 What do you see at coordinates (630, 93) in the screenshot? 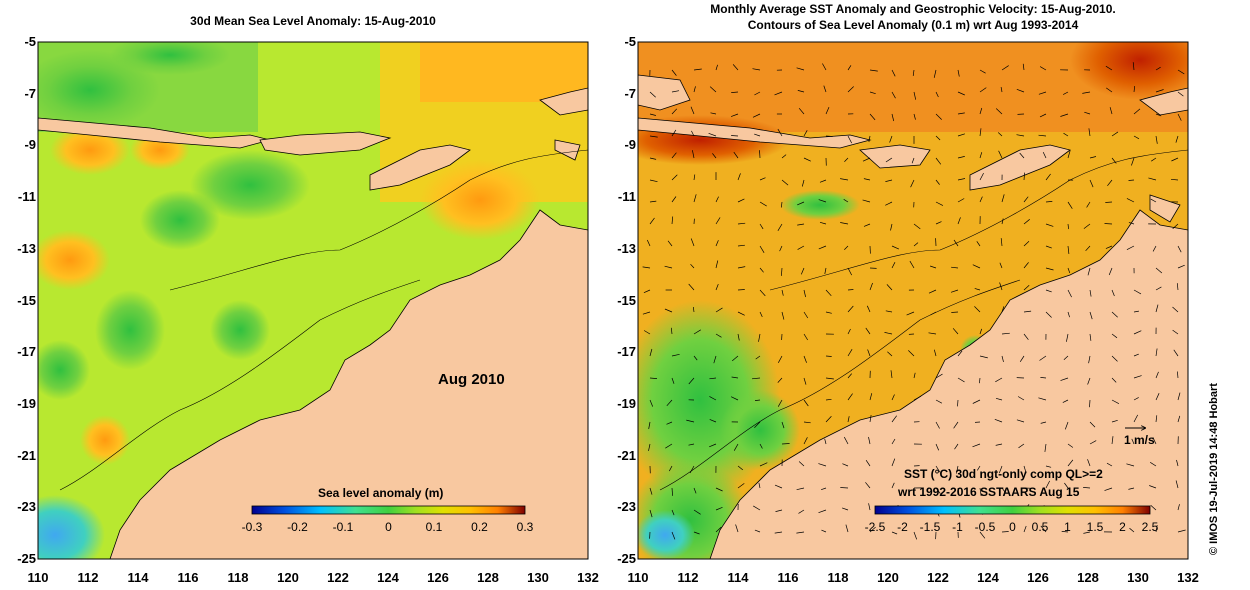
I see `lat-tick-right-1: -7` at bounding box center [630, 93].